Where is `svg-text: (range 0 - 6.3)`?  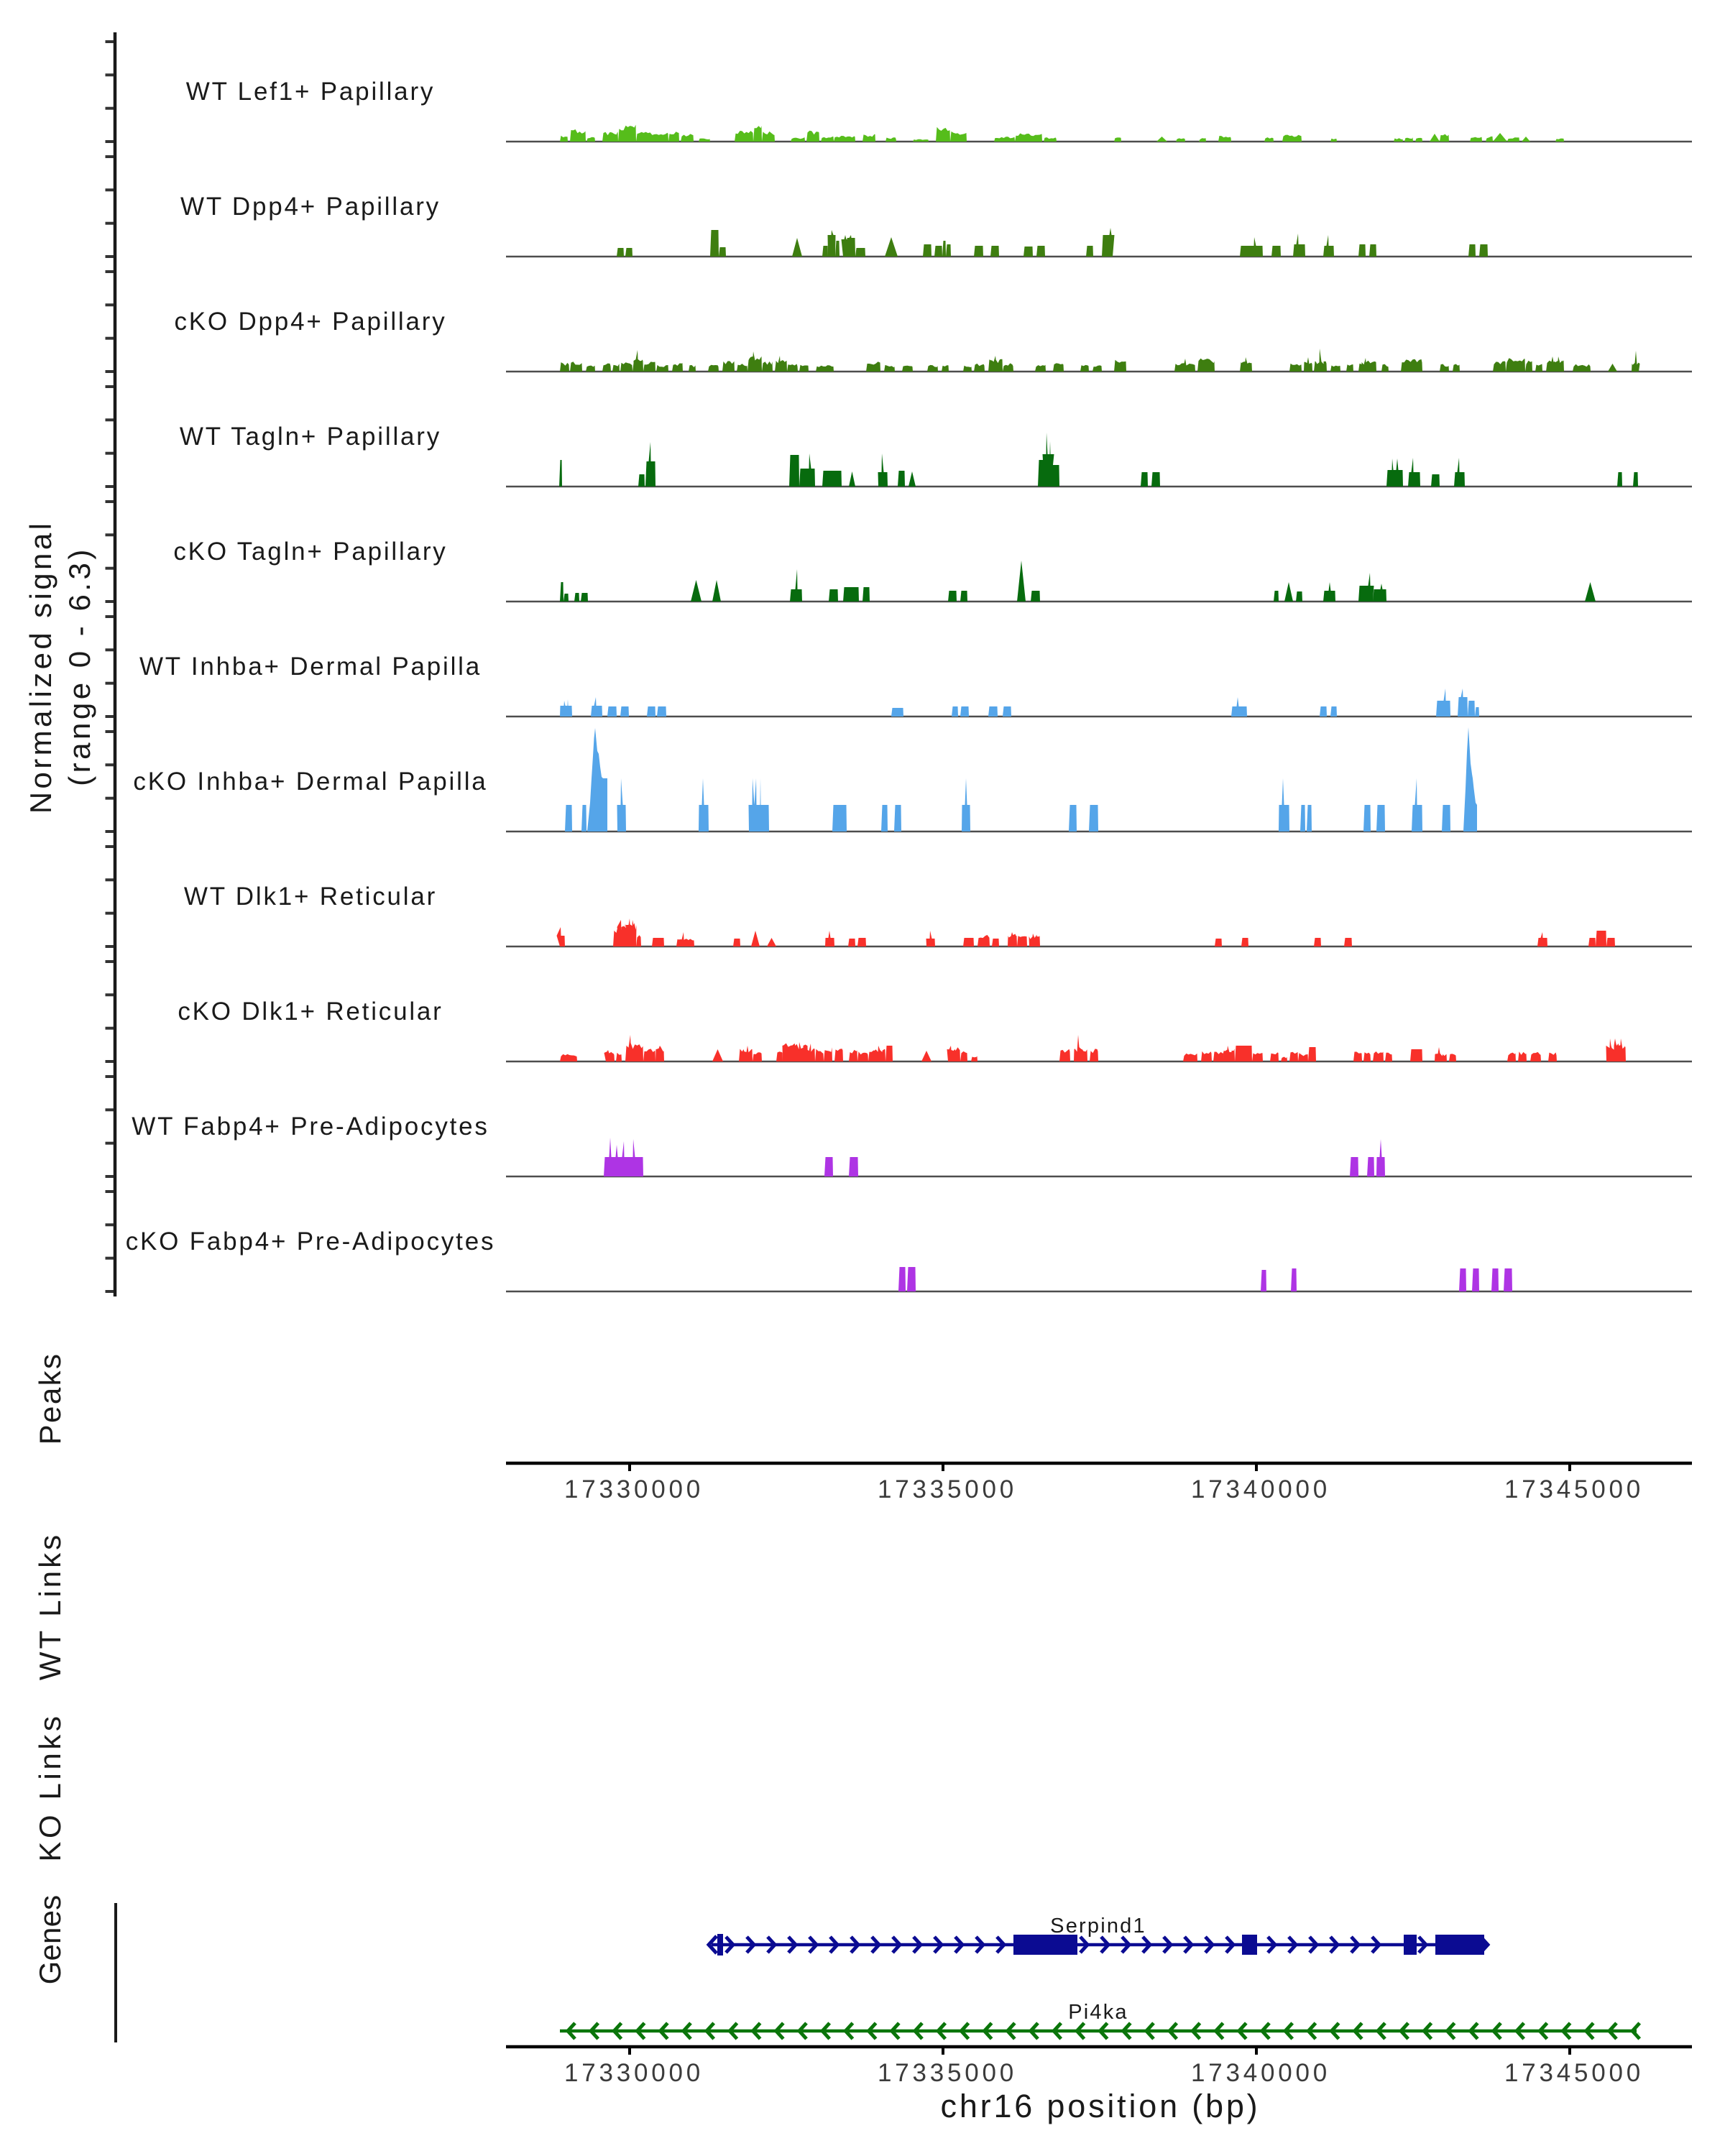 svg-text: (range 0 - 6.3) is located at coordinates (79, 666).